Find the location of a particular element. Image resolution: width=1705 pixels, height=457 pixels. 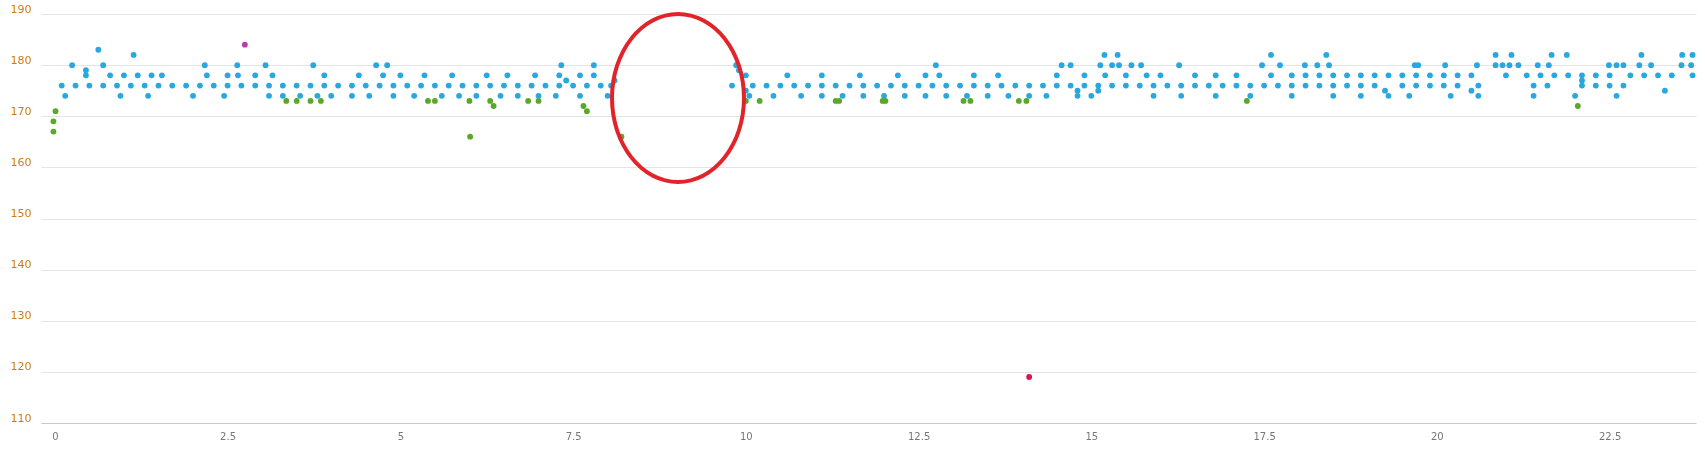

x-tick-label: 10 is located at coordinates (746, 436).